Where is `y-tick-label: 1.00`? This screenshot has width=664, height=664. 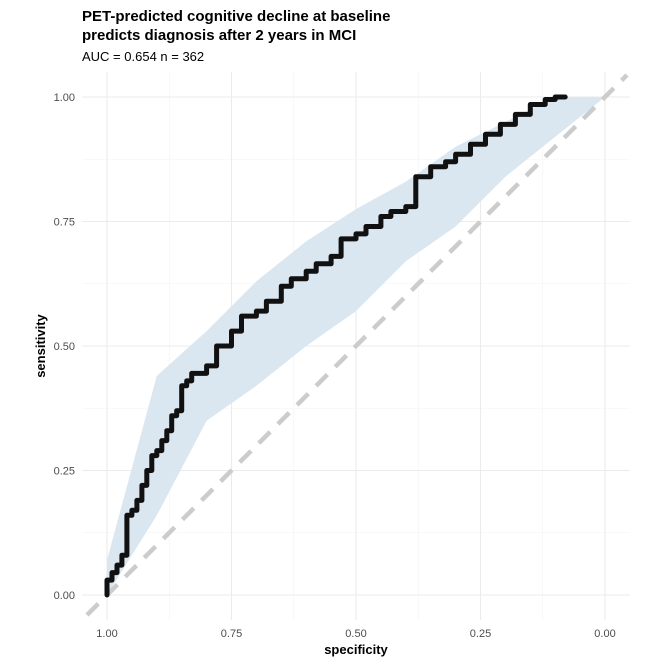 y-tick-label: 1.00 is located at coordinates (64, 98).